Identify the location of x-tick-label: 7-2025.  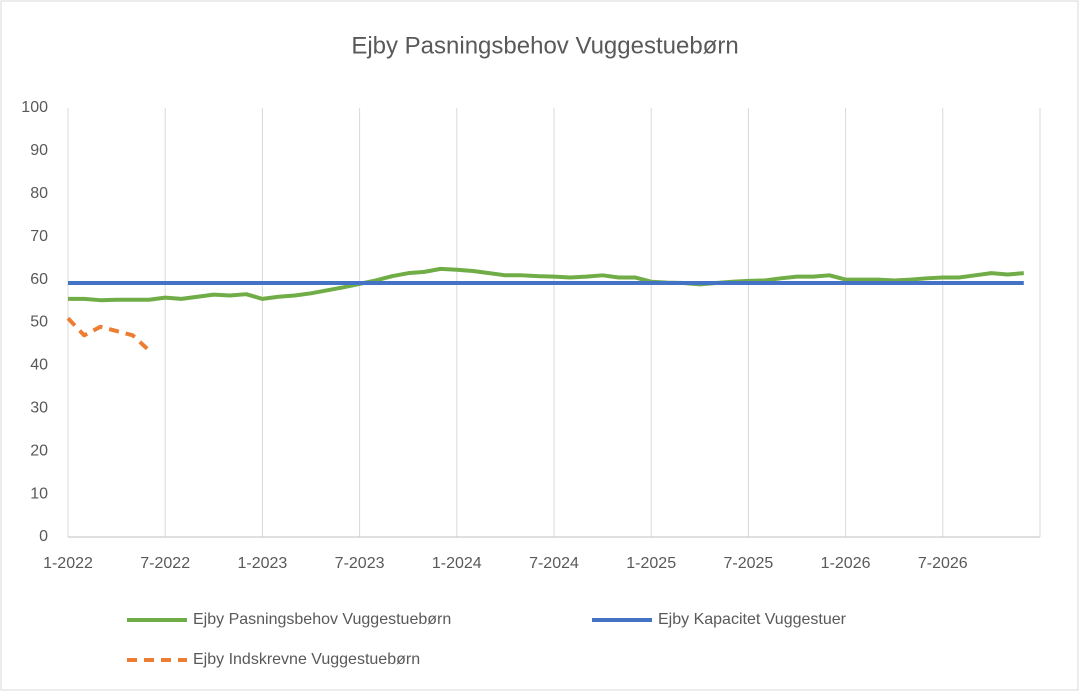
(748, 563).